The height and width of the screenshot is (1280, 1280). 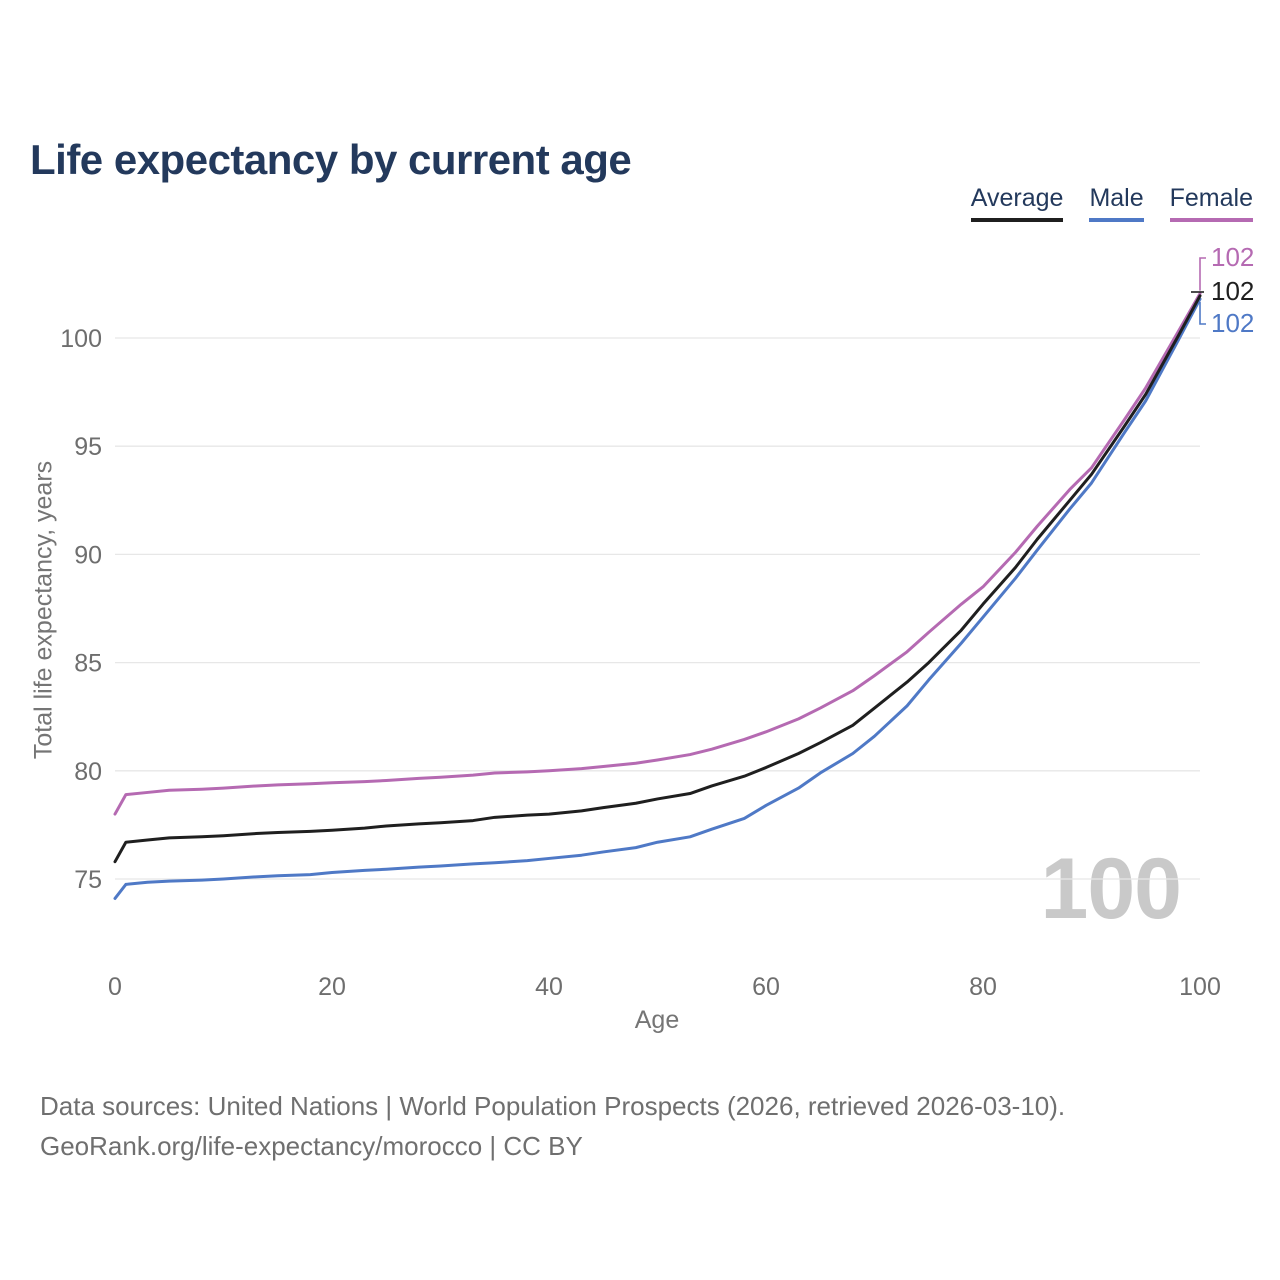 What do you see at coordinates (1232, 291) in the screenshot?
I see `end-value-label-average: 102` at bounding box center [1232, 291].